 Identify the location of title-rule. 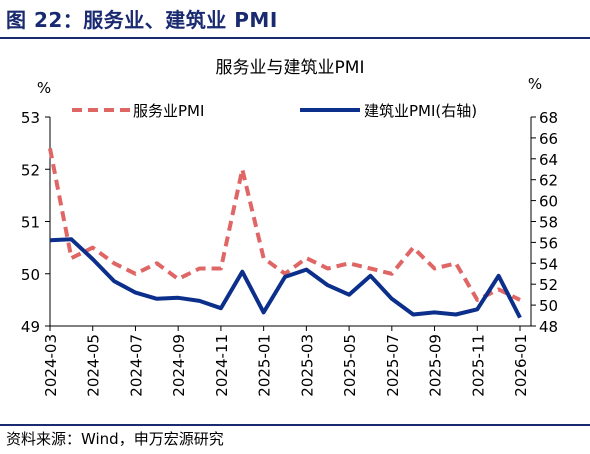
(295, 38).